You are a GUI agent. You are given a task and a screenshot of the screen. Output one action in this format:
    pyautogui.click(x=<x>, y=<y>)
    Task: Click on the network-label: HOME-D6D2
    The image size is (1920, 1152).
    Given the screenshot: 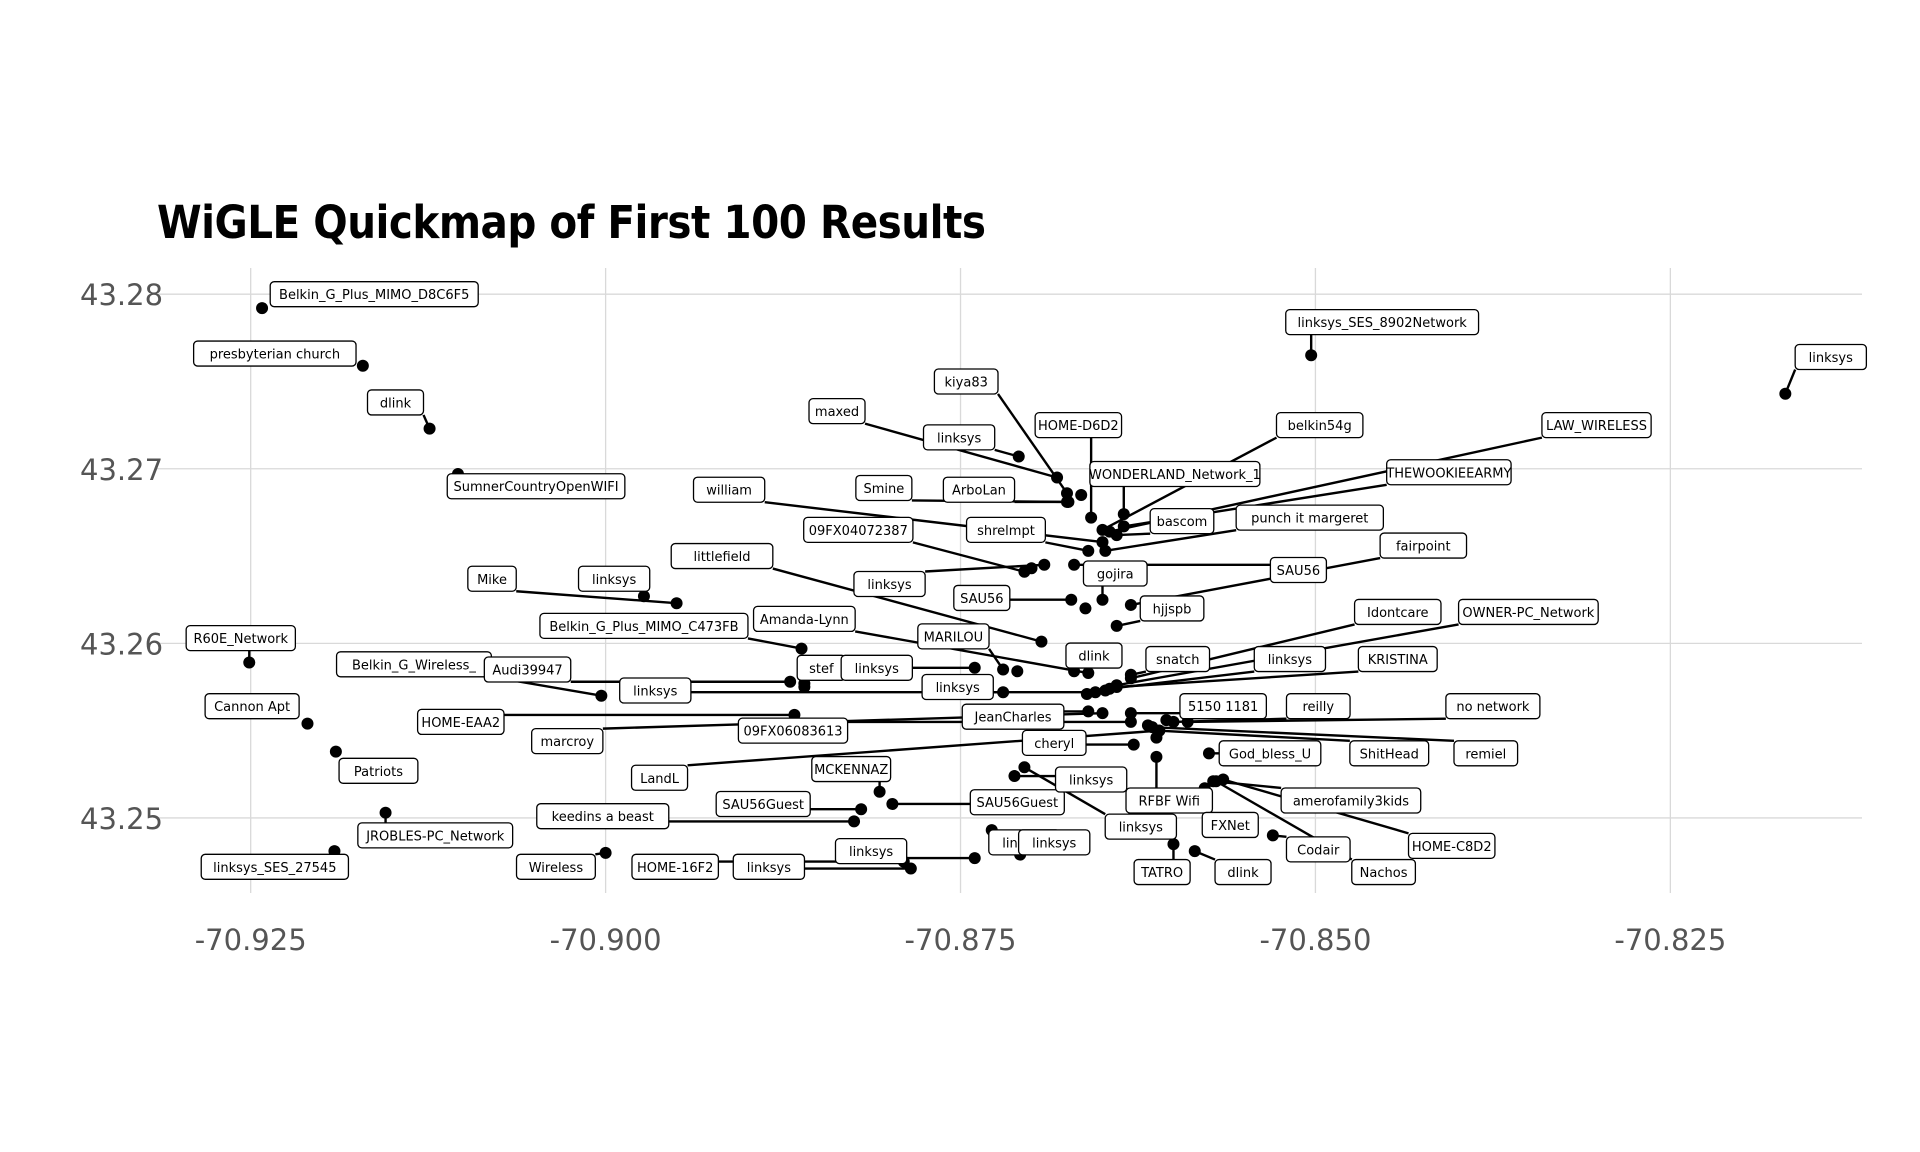 What is the action you would take?
    pyautogui.click(x=1078, y=425)
    